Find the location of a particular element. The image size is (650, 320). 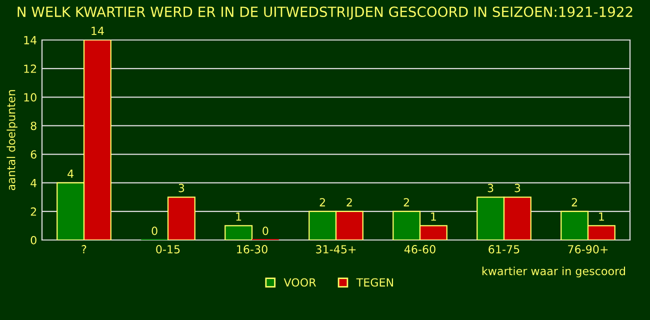

y-tick-label: 6 is located at coordinates (33, 154).